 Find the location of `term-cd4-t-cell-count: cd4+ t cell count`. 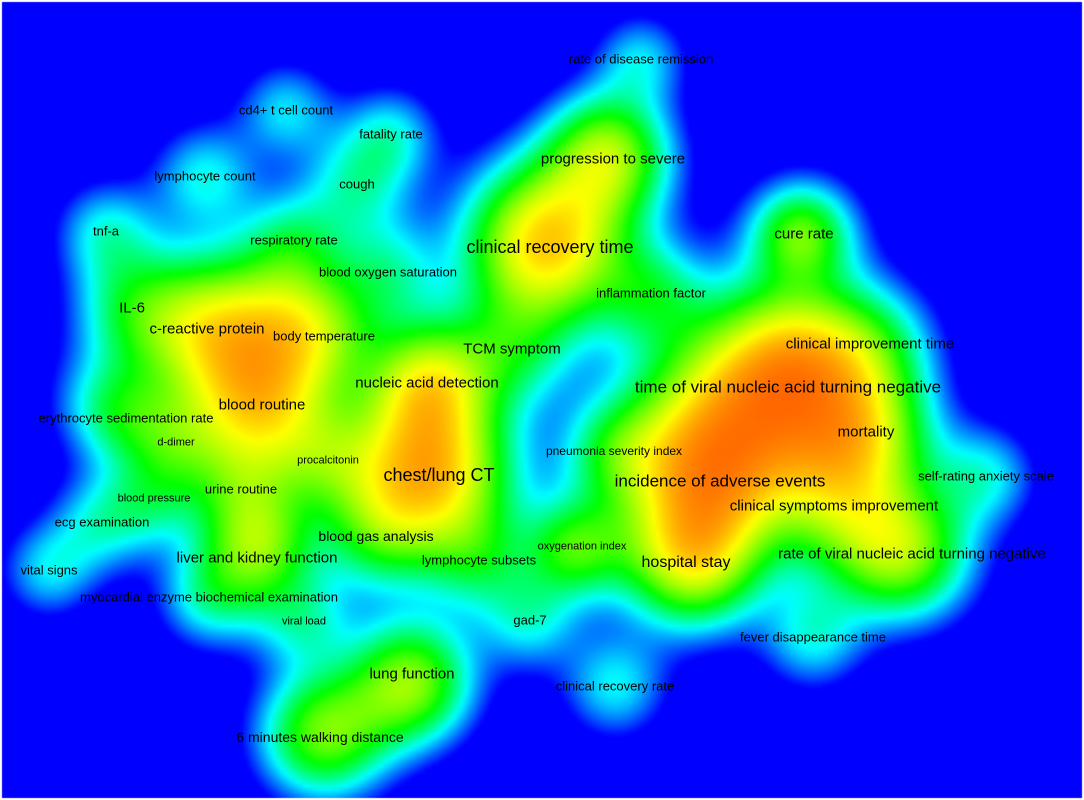

term-cd4-t-cell-count: cd4+ t cell count is located at coordinates (286, 110).